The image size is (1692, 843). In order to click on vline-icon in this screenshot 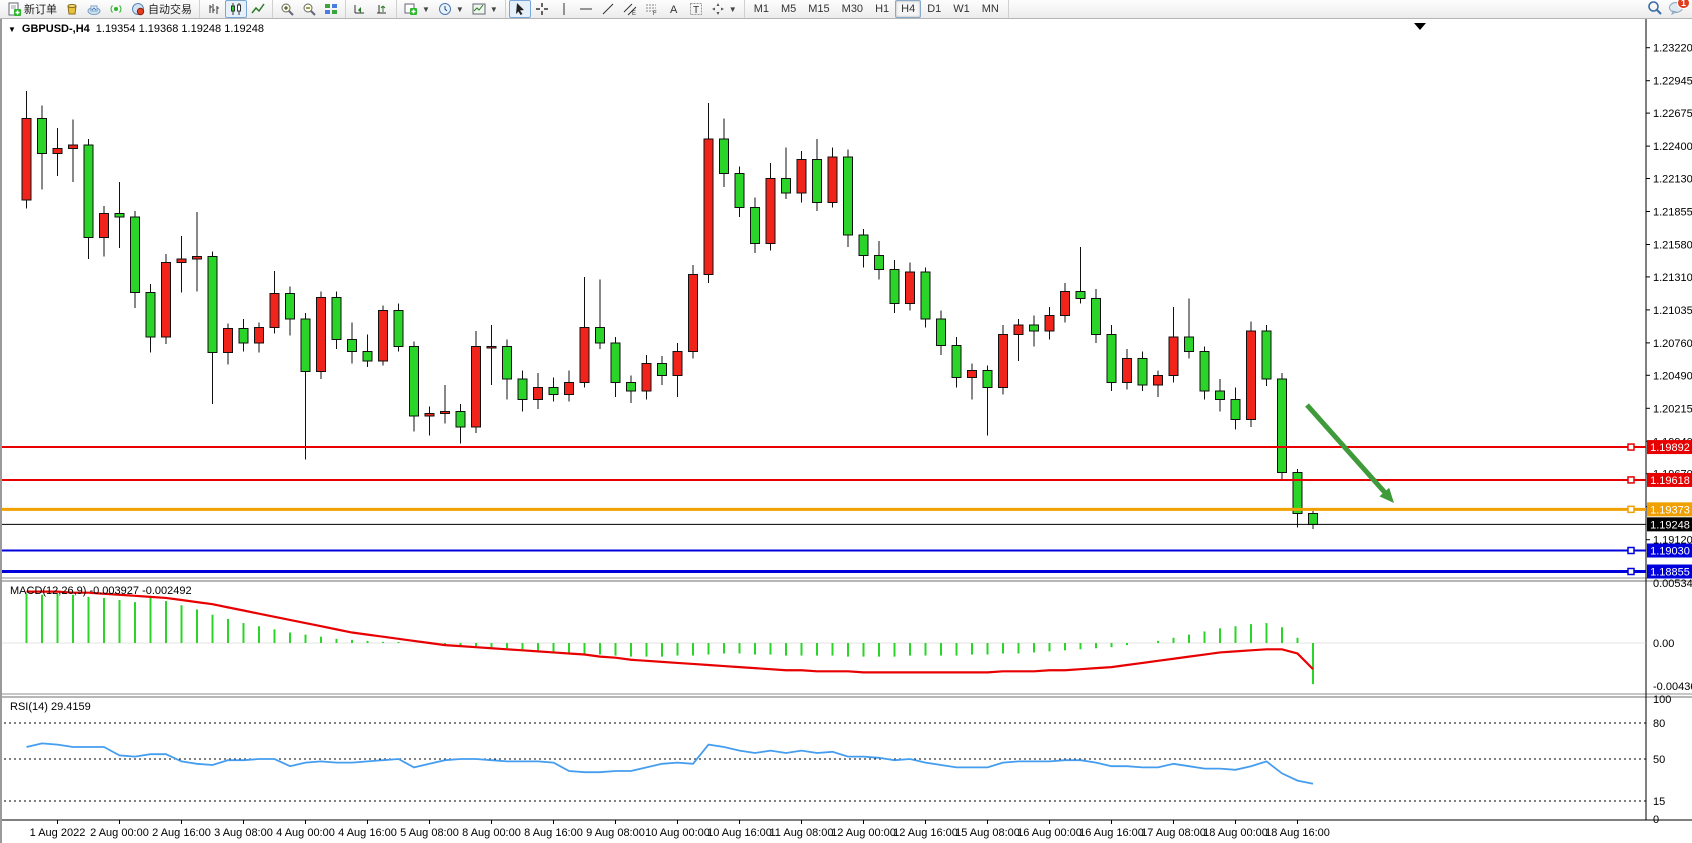, I will do `click(564, 9)`.